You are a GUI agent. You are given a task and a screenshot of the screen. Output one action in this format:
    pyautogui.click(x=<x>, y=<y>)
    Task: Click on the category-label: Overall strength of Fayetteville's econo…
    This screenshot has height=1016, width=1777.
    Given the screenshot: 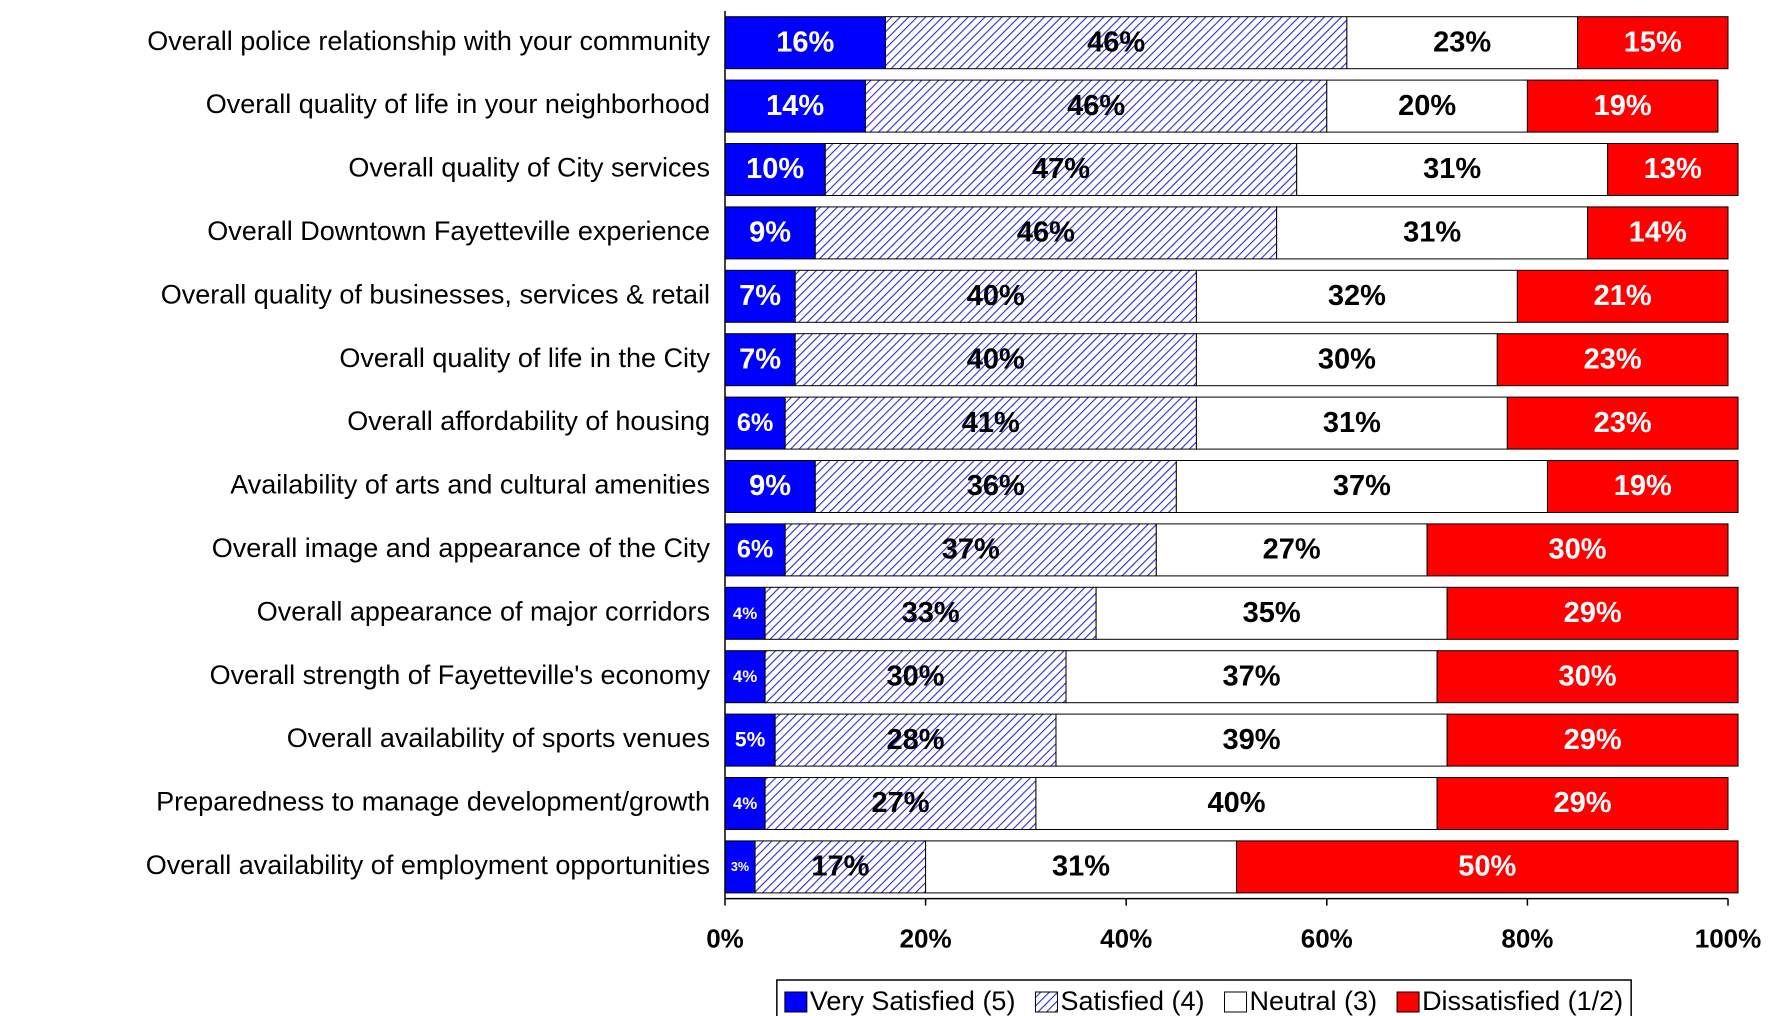 What is the action you would take?
    pyautogui.click(x=460, y=675)
    